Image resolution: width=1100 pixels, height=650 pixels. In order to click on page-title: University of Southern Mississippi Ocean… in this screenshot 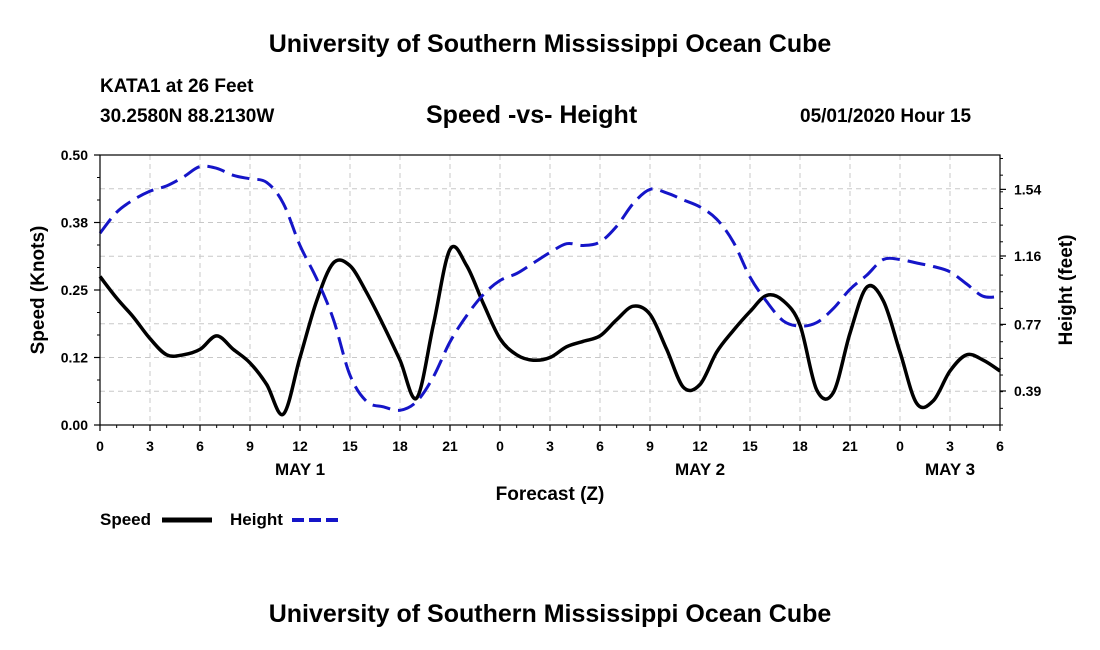, I will do `click(550, 44)`.